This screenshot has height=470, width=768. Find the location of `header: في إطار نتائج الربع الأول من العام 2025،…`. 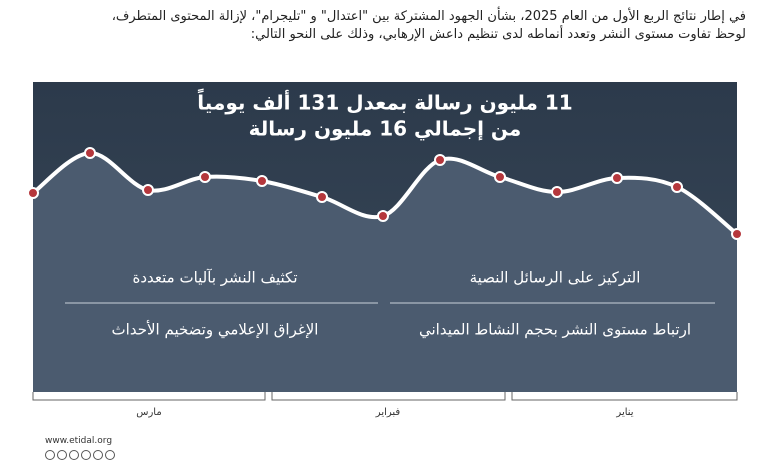

header: في إطار نتائج الربع الأول من العام 2025،… is located at coordinates (381, 26).